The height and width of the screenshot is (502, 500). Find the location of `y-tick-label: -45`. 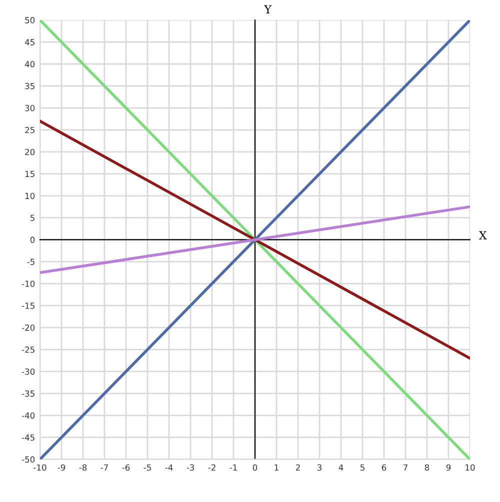

y-tick-label: -45 is located at coordinates (28, 437).